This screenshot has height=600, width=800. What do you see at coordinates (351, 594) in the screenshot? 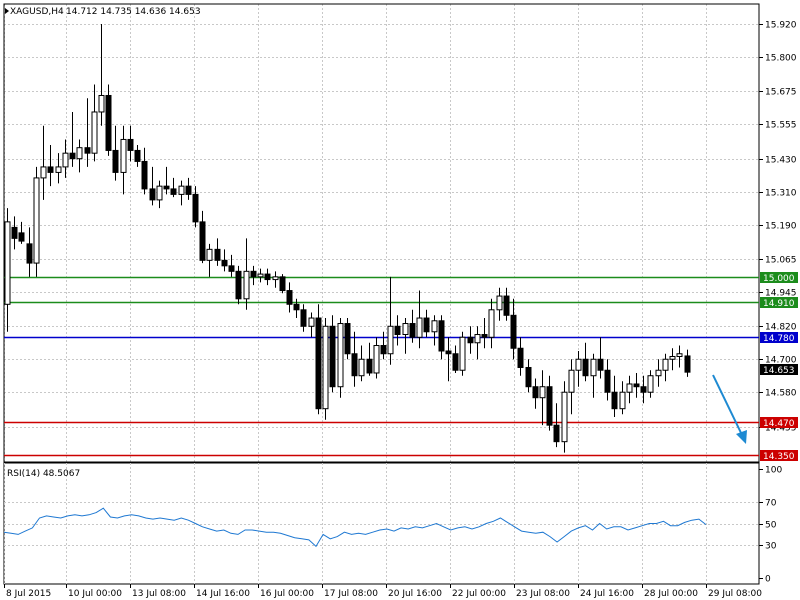
I see `time-tick-label: 17 Jul 08:00` at bounding box center [351, 594].